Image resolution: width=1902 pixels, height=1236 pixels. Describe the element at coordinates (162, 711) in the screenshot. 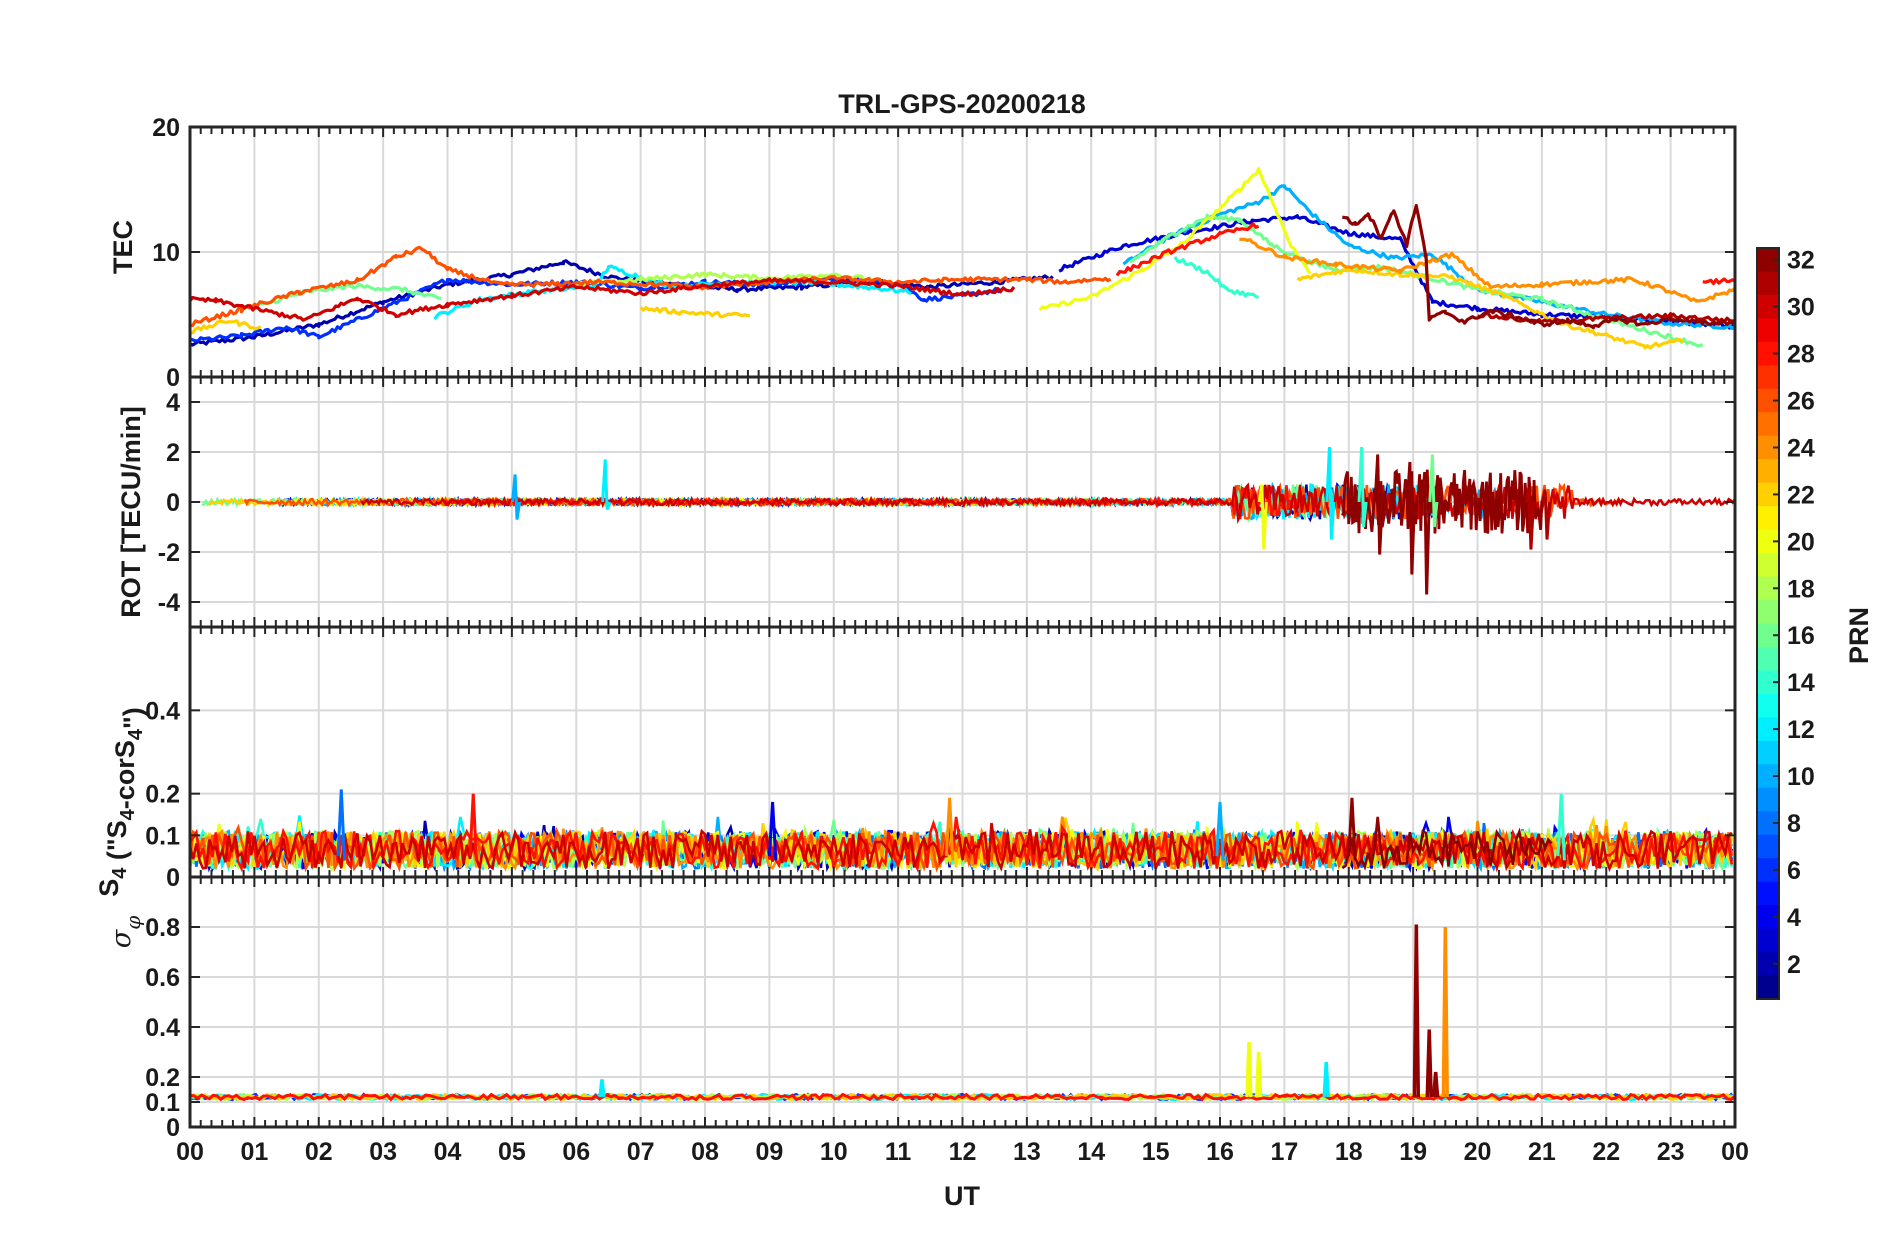

I see `y-tick-label: 0.4` at that location.